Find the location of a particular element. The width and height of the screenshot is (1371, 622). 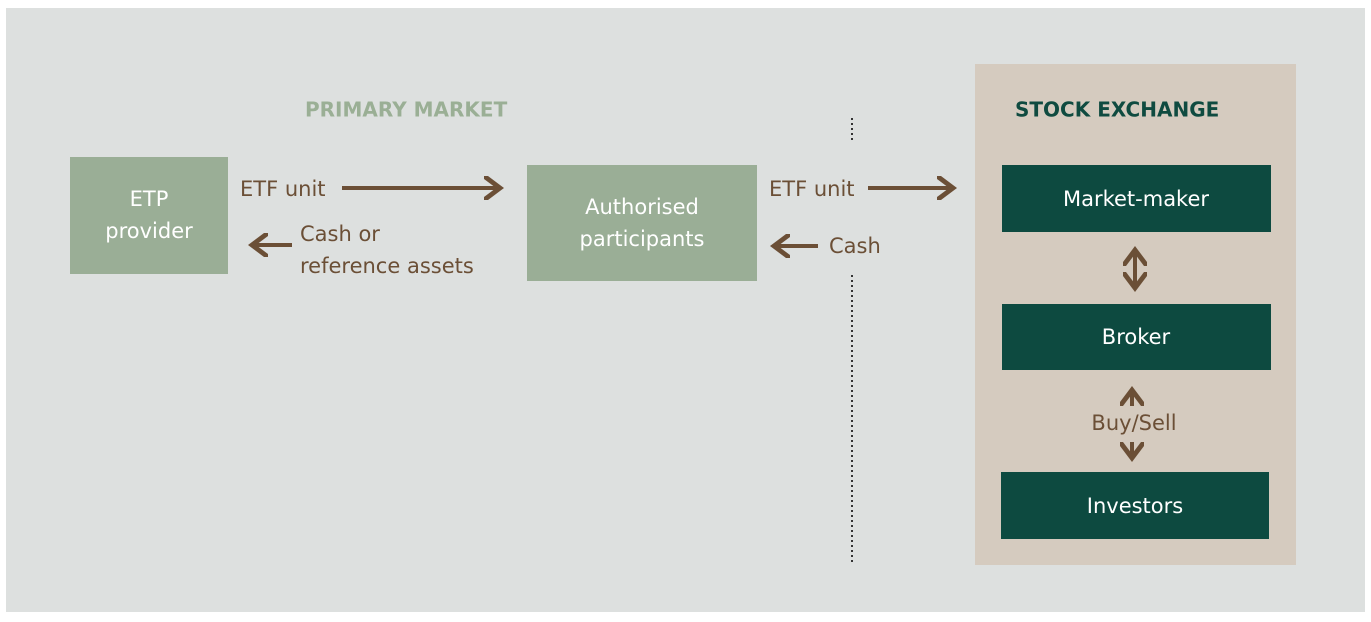

etp-provider-box is located at coordinates (149, 215).